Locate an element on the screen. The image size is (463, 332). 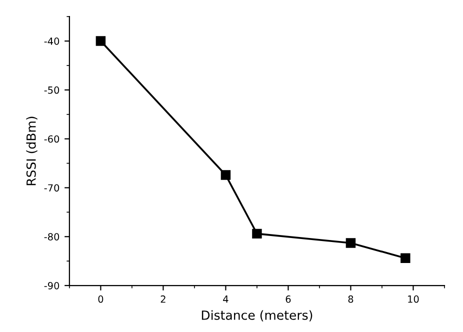
x-tick-label: 10 is located at coordinates (413, 299).